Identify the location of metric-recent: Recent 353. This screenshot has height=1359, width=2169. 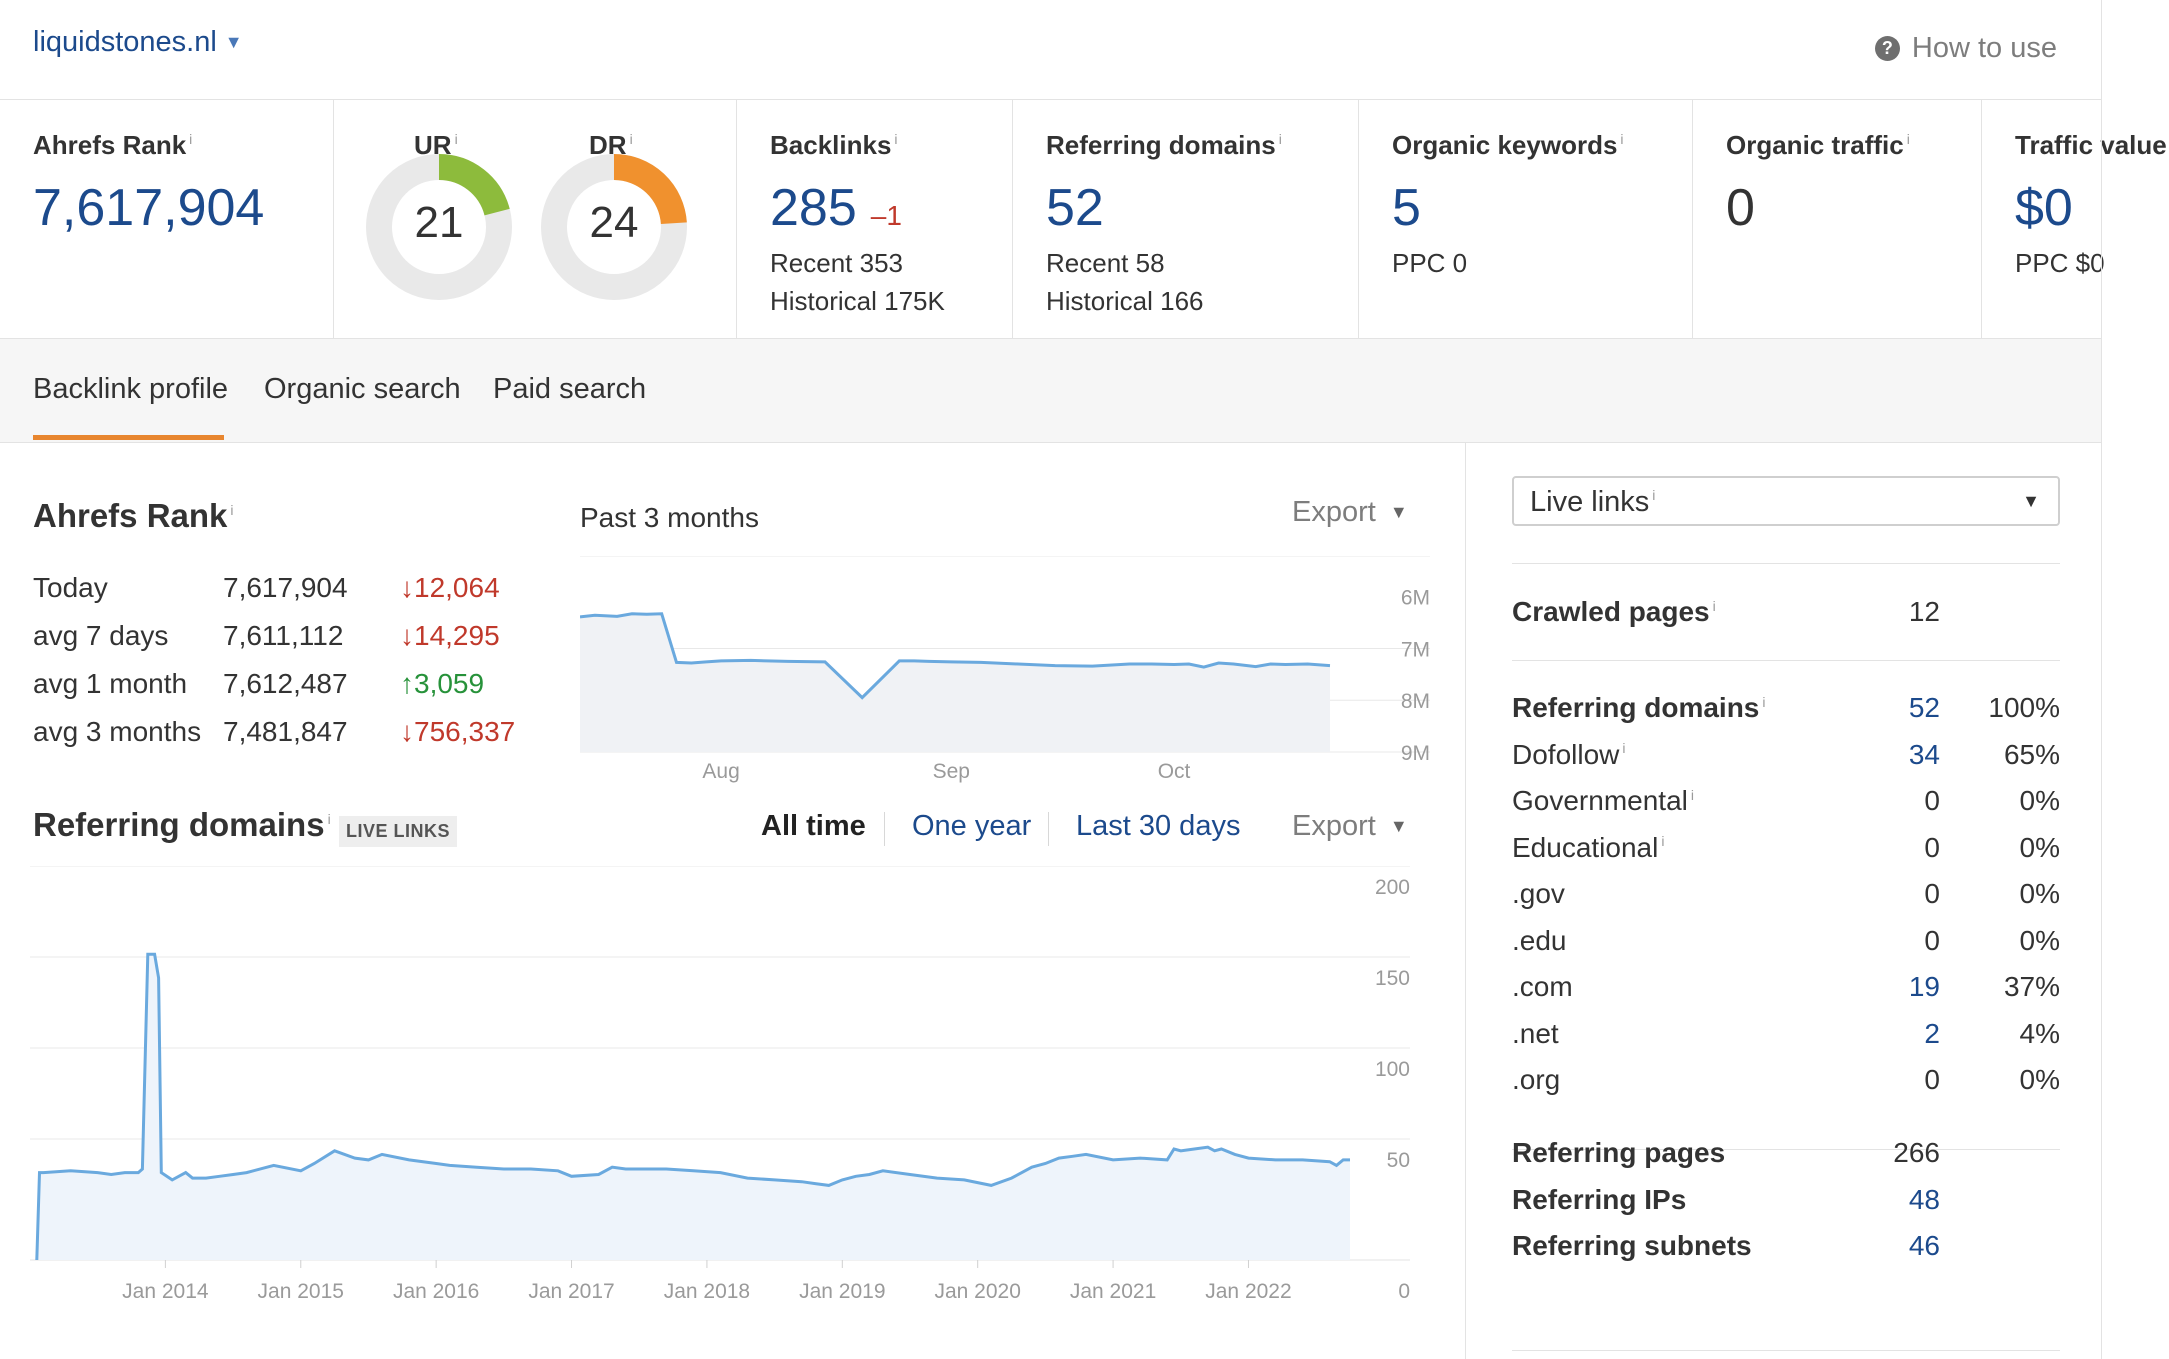
(836, 263).